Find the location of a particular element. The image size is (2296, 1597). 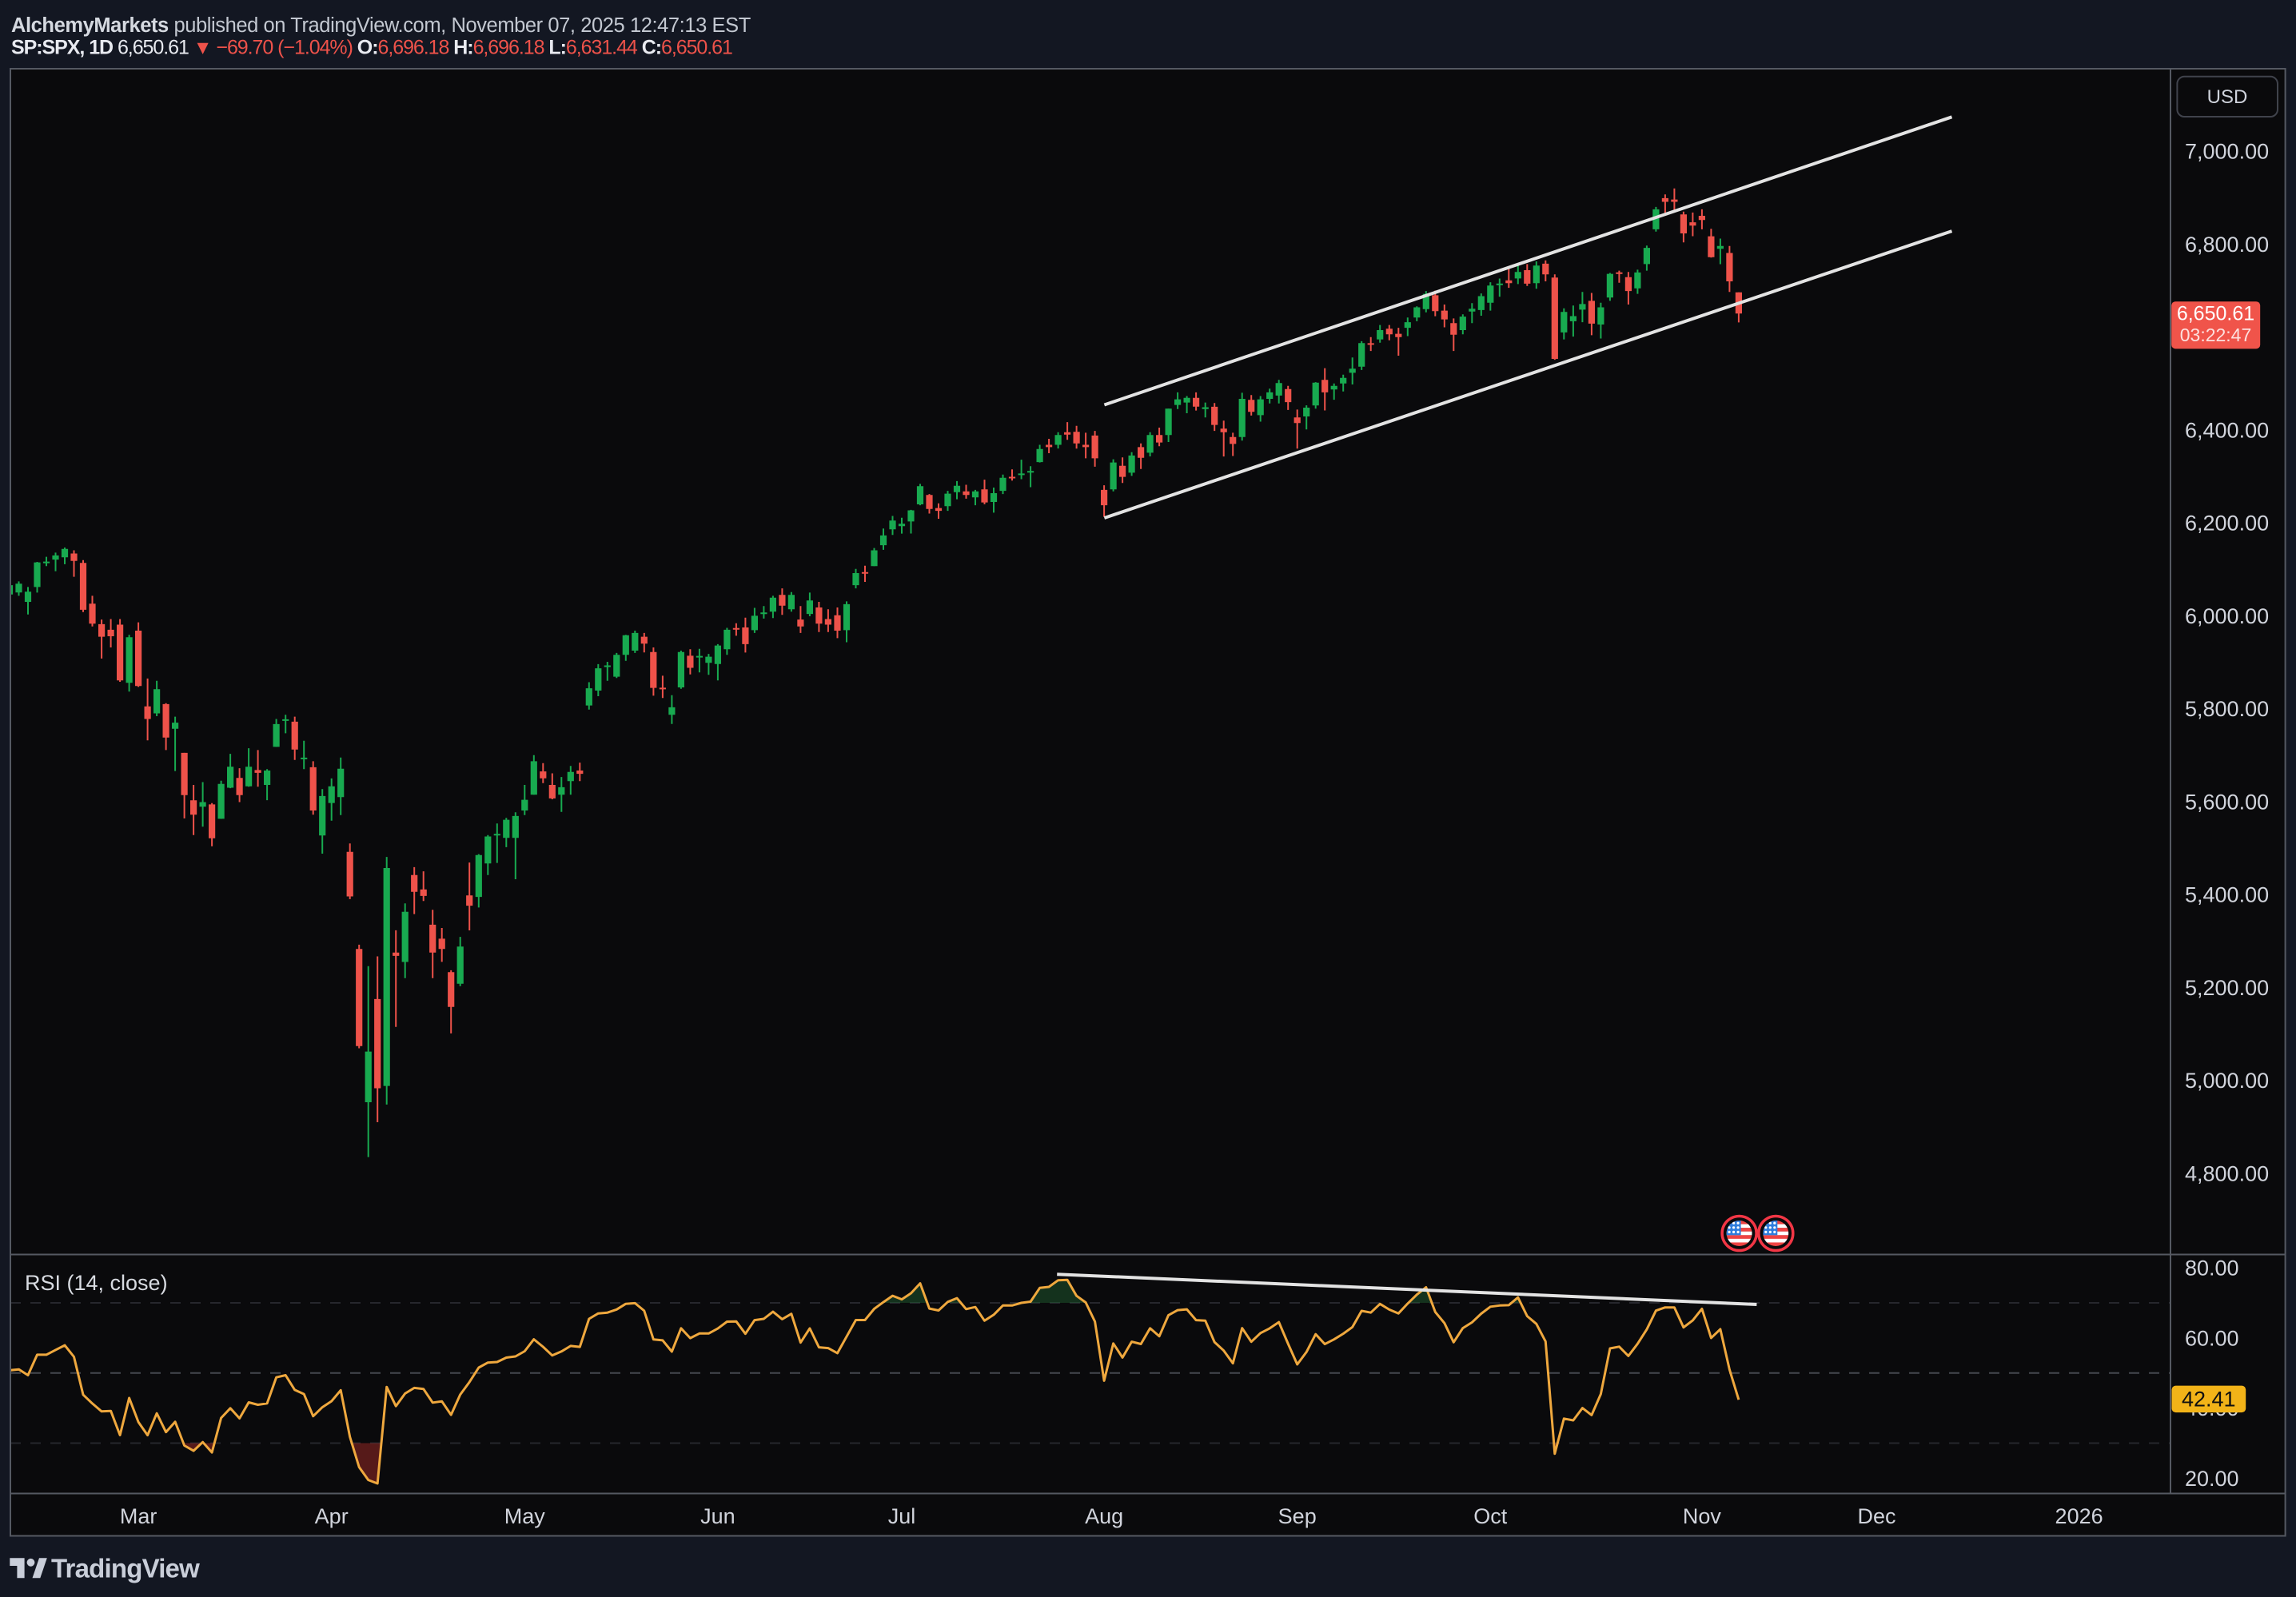

svg-text: TradingView is located at coordinates (125, 1568).